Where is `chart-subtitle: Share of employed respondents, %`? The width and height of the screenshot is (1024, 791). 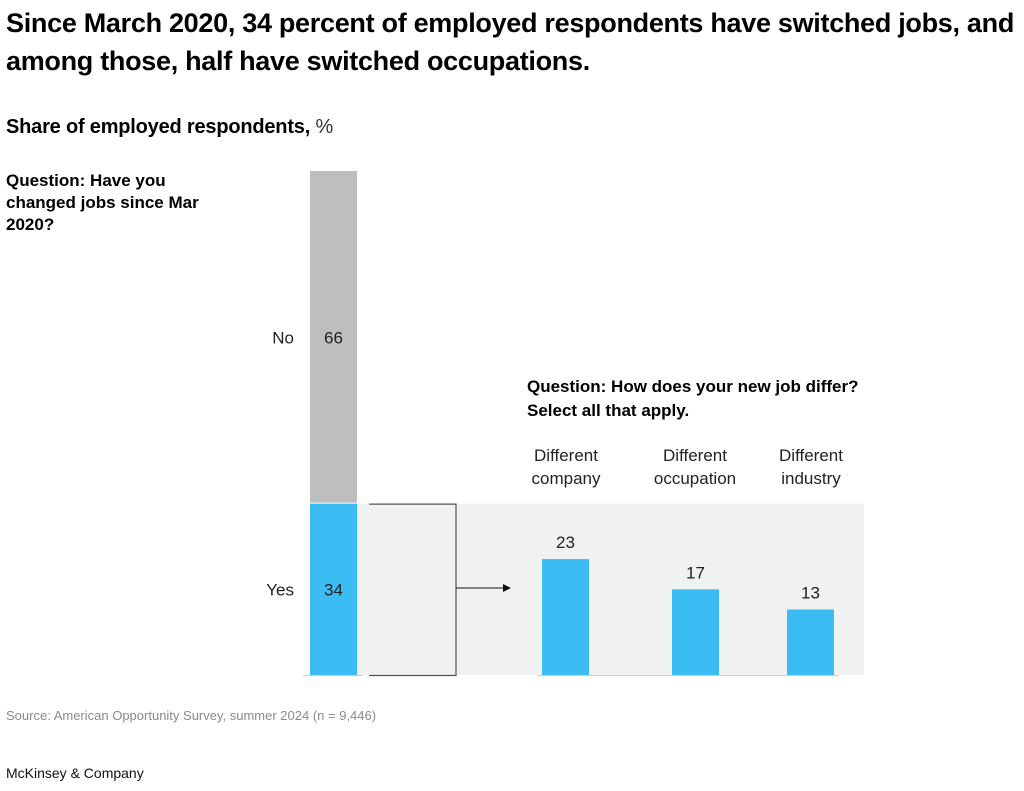
chart-subtitle: Share of employed respondents, % is located at coordinates (169, 127).